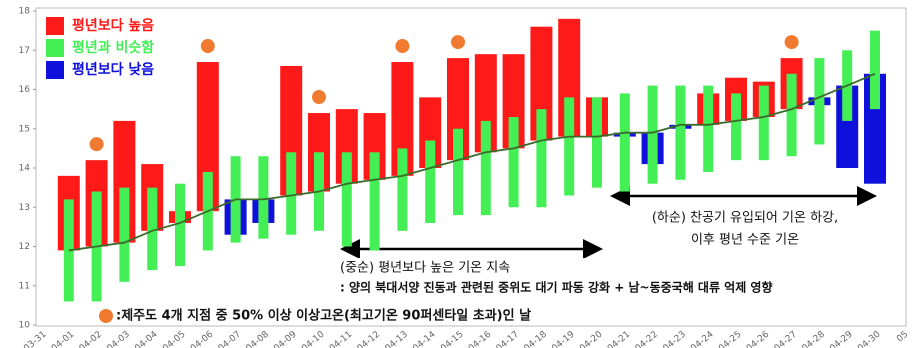 The image size is (913, 348). I want to click on x-tick-label: 03-31, so click(35, 339).